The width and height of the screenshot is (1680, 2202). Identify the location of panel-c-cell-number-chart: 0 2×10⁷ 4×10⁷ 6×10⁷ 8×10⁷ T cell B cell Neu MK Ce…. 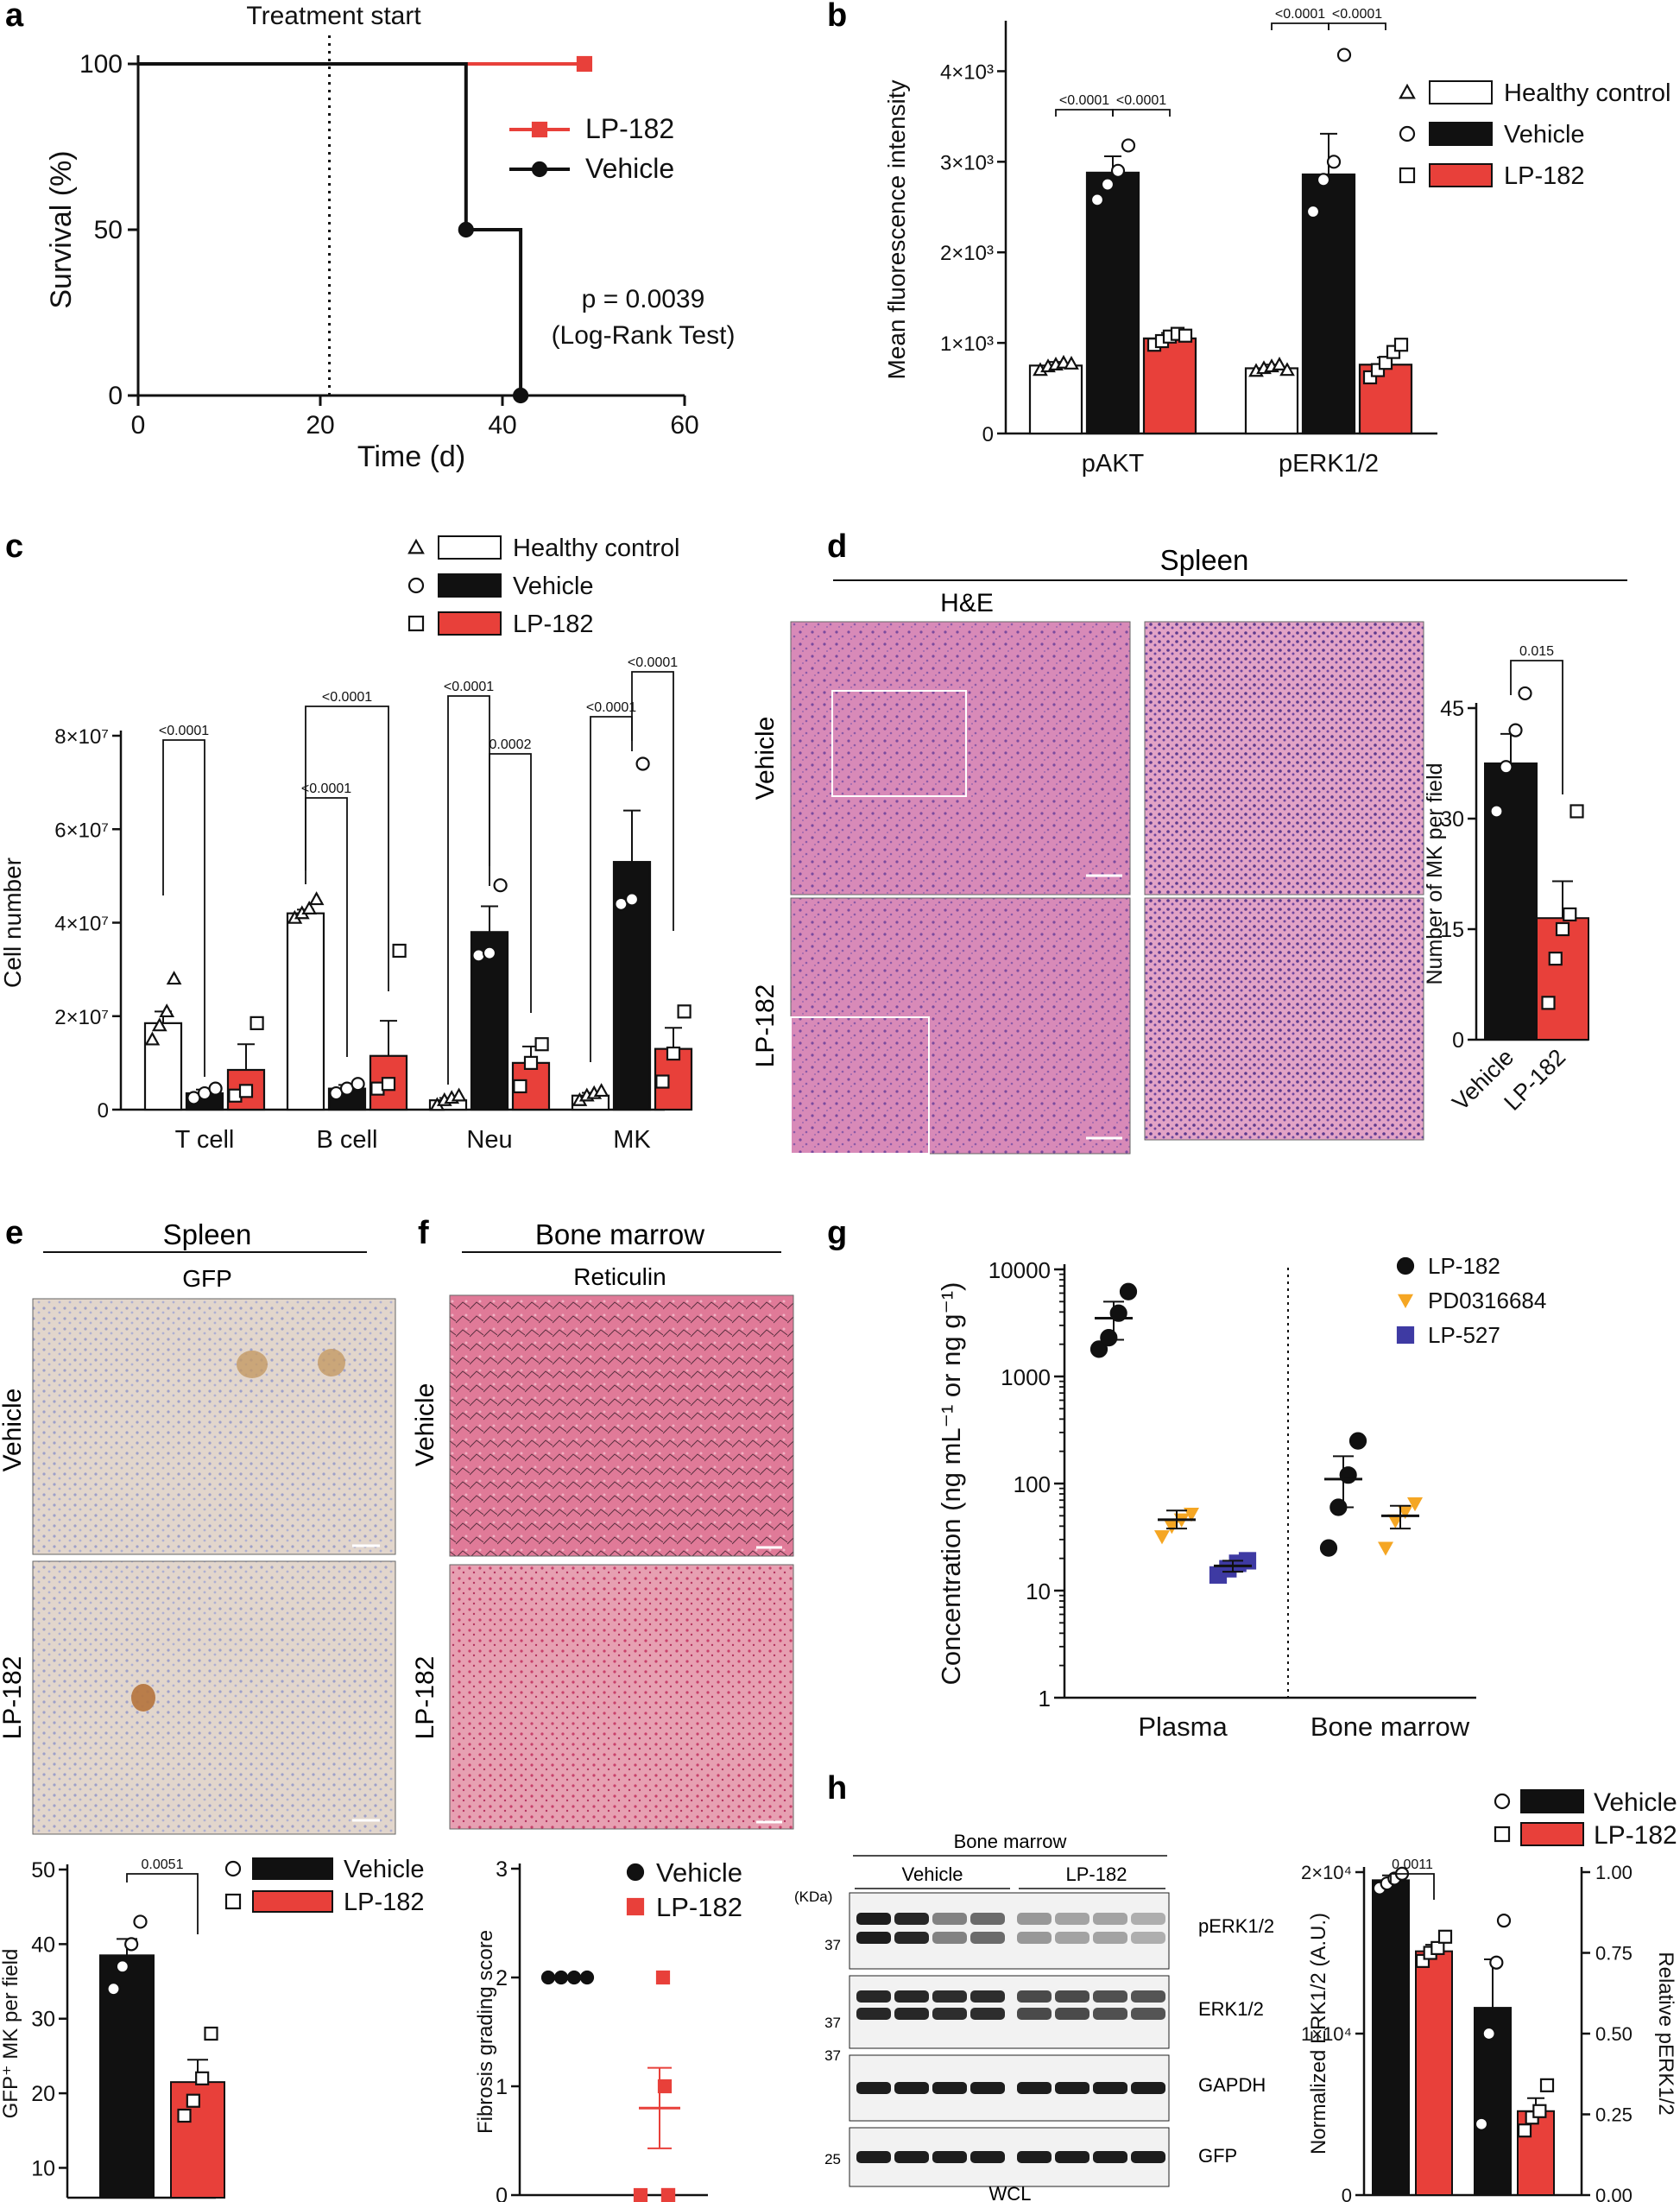
(346, 844).